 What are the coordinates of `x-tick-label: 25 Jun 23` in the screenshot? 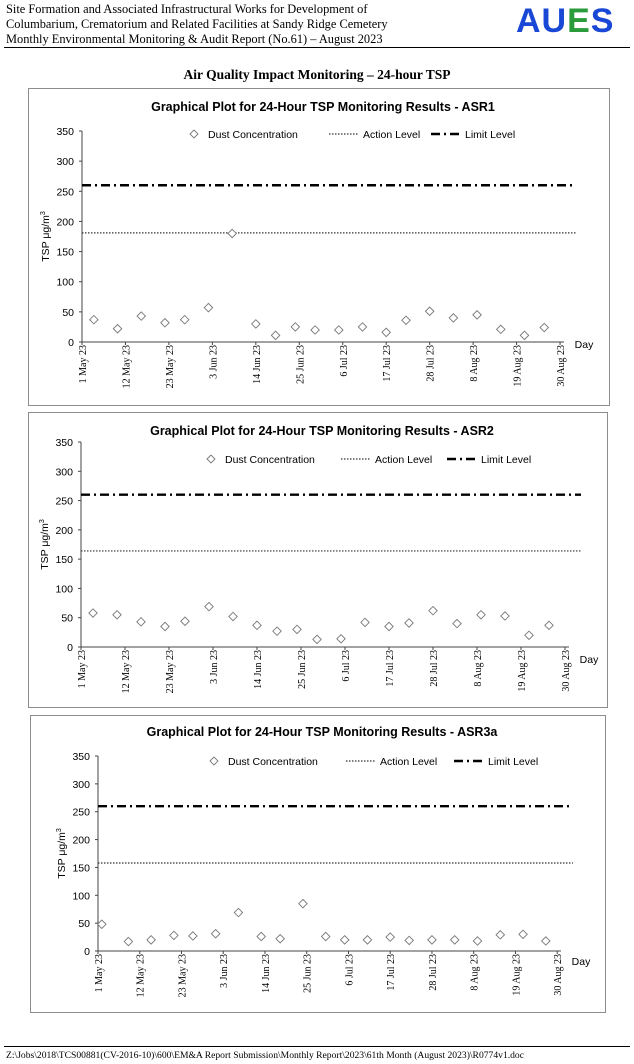 It's located at (302, 669).